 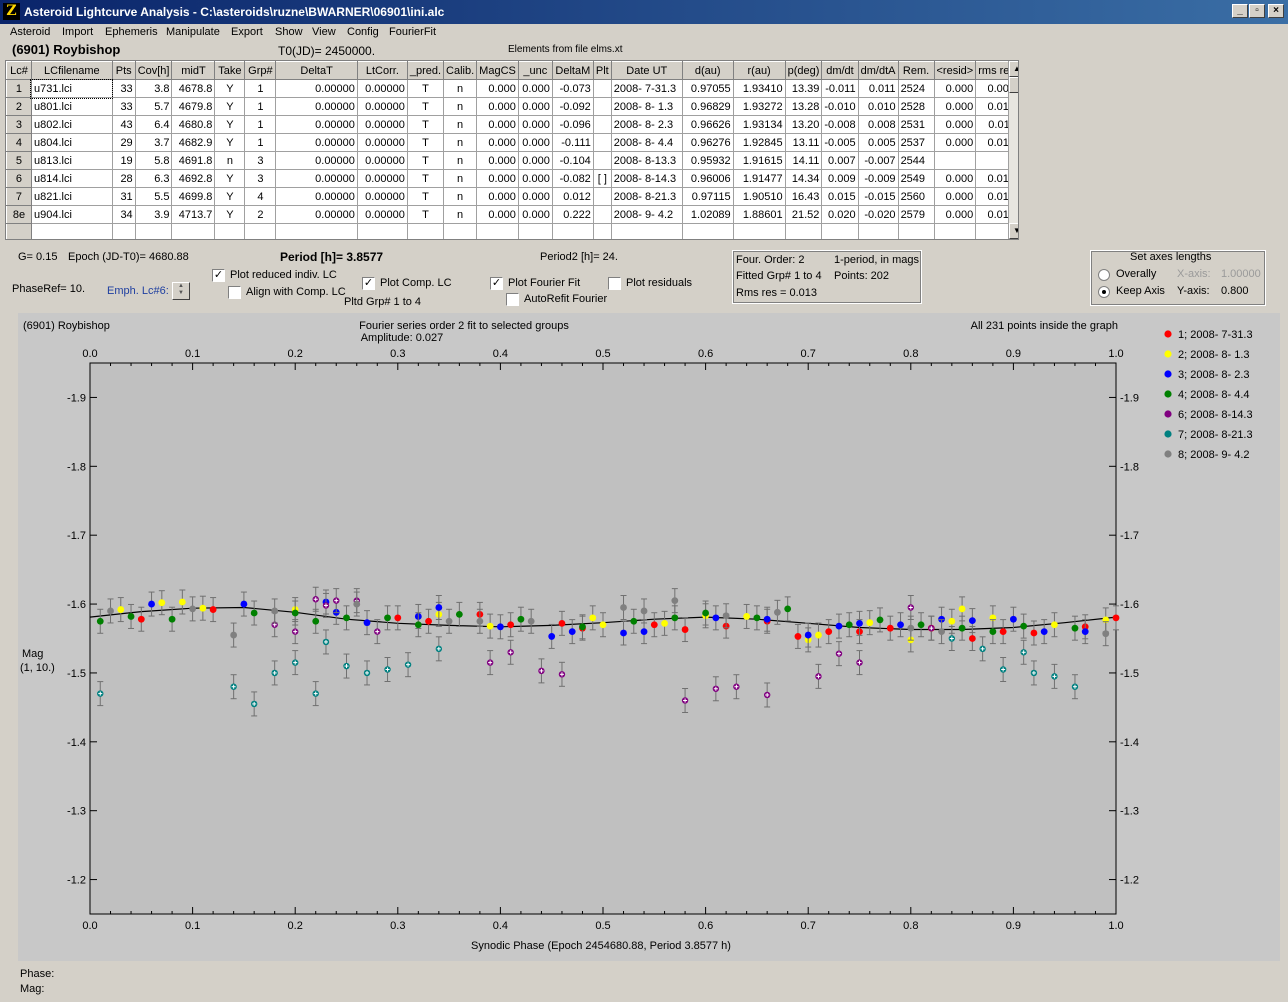 I want to click on cell-lc-num: 6, so click(x=19, y=178).